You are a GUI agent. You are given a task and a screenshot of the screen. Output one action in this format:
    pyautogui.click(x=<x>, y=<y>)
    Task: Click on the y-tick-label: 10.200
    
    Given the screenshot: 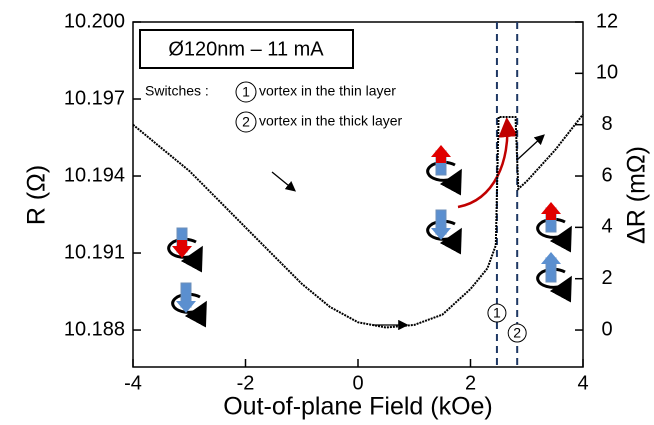 What is the action you would take?
    pyautogui.click(x=94, y=21)
    